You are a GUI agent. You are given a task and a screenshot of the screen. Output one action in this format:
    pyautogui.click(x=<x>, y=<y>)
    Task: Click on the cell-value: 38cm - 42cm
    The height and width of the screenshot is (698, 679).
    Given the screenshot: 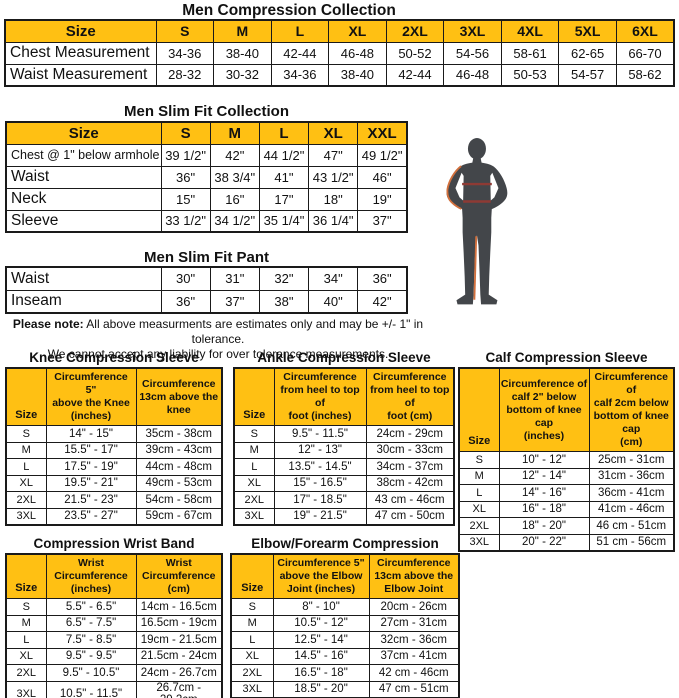 What is the action you would take?
    pyautogui.click(x=410, y=483)
    